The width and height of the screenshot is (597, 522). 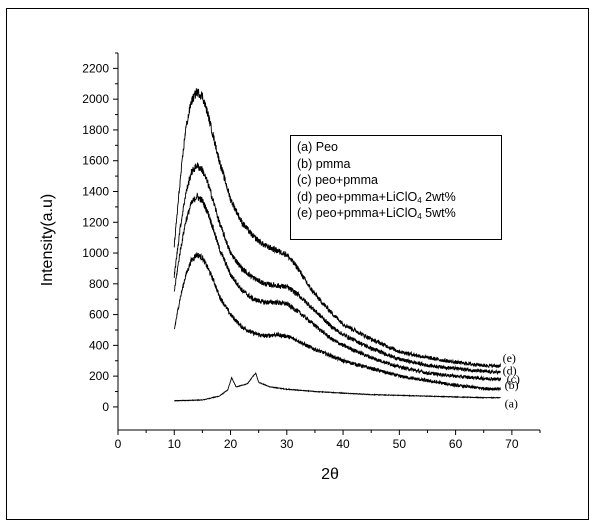 What do you see at coordinates (95, 130) in the screenshot?
I see `y-tick-label: 1800` at bounding box center [95, 130].